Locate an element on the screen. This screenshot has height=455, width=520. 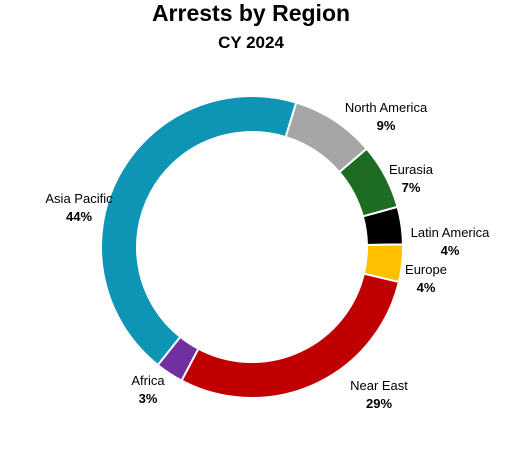
slice-value-africa: 3% is located at coordinates (148, 398).